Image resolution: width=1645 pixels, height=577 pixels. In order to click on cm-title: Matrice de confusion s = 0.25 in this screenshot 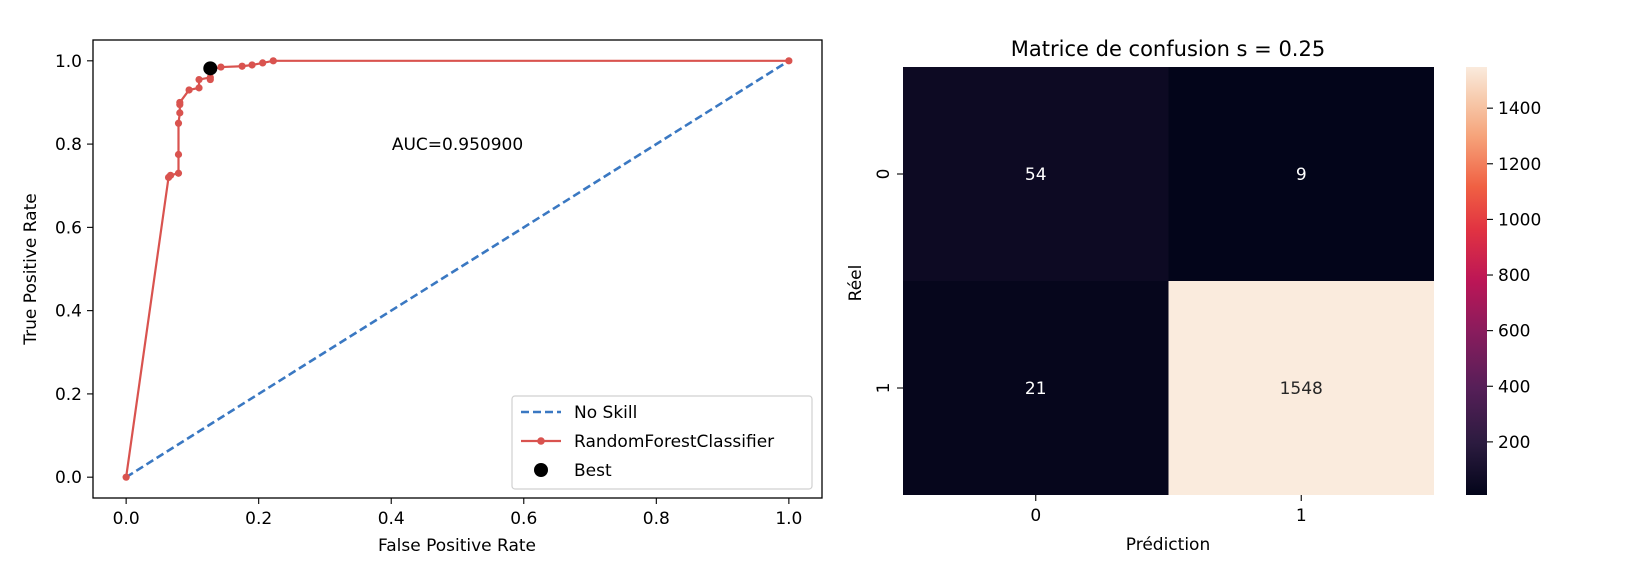, I will do `click(1168, 49)`.